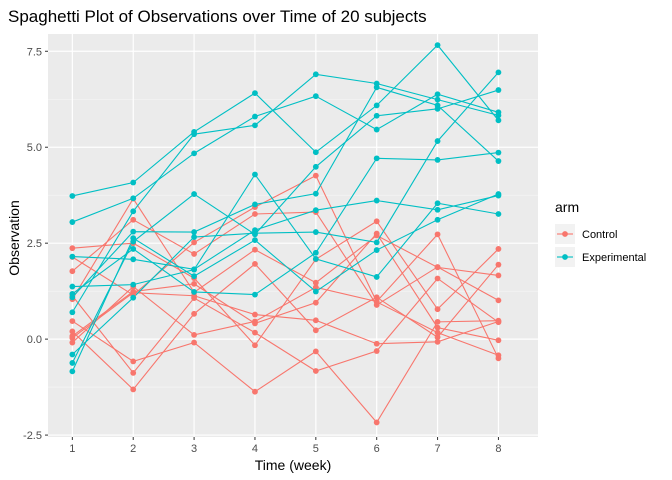 This screenshot has width=672, height=480. Describe the element at coordinates (565, 234) in the screenshot. I see `legend-key-point` at that location.